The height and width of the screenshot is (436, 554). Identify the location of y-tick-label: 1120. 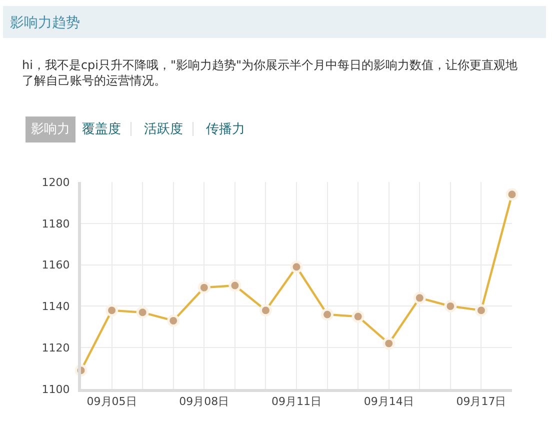
(56, 347).